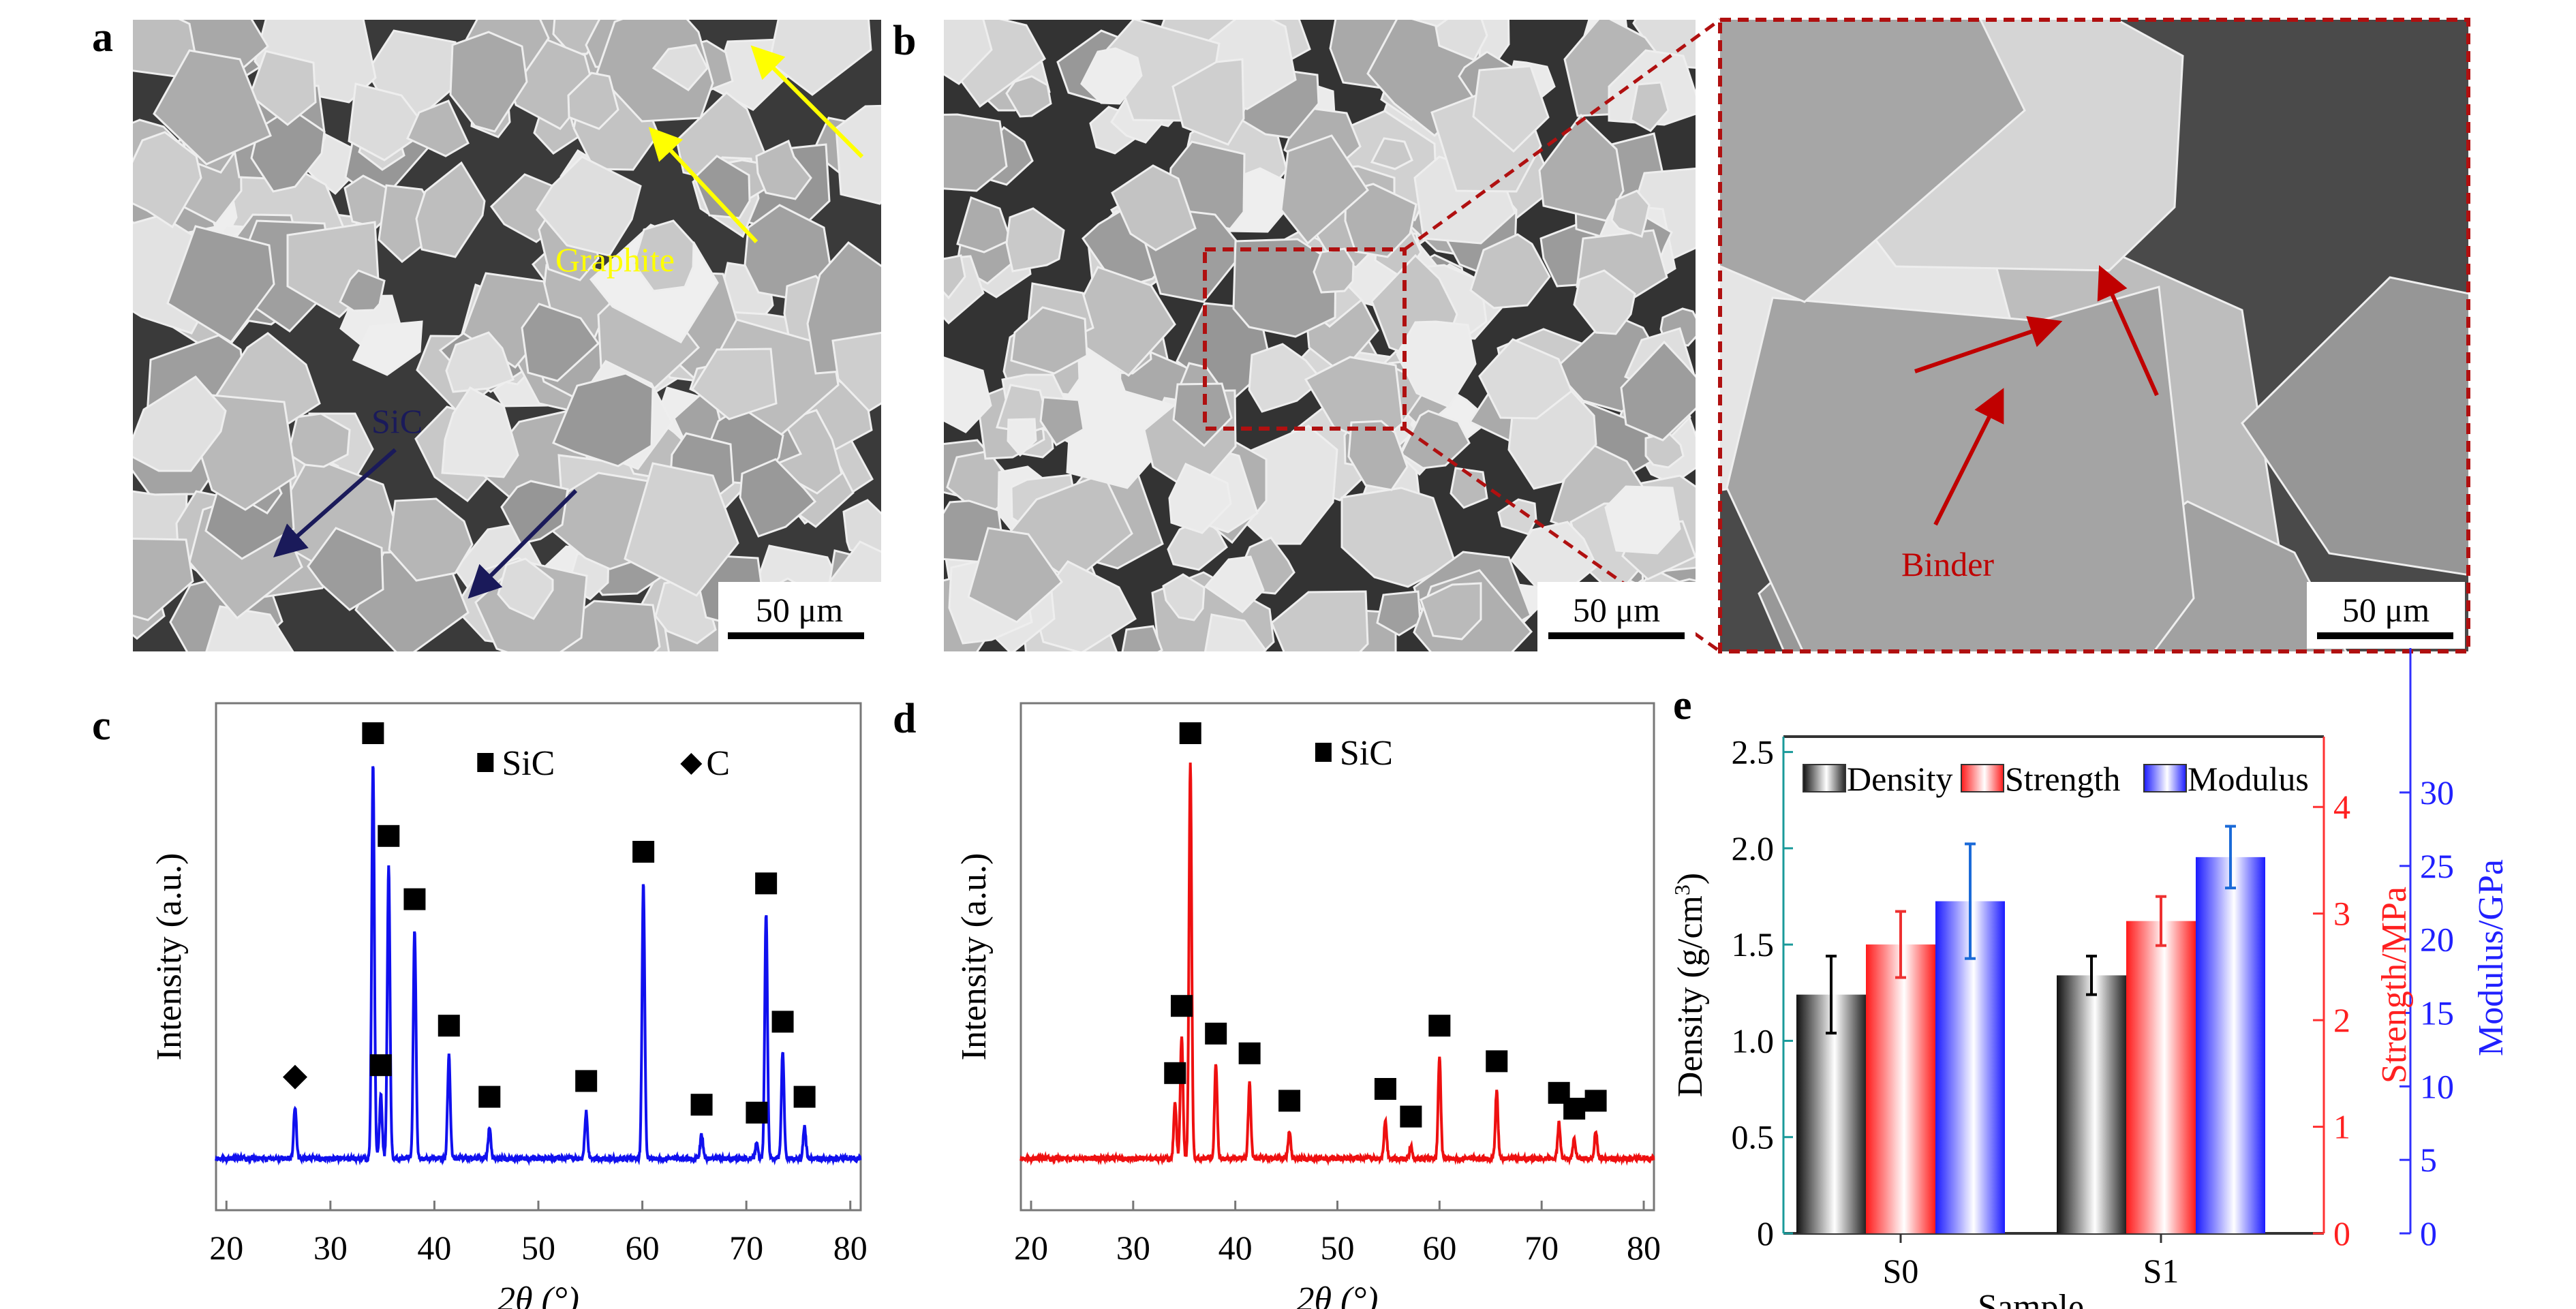 The image size is (2576, 1309). Describe the element at coordinates (397, 421) in the screenshot. I see `sic-label: SiC` at that location.